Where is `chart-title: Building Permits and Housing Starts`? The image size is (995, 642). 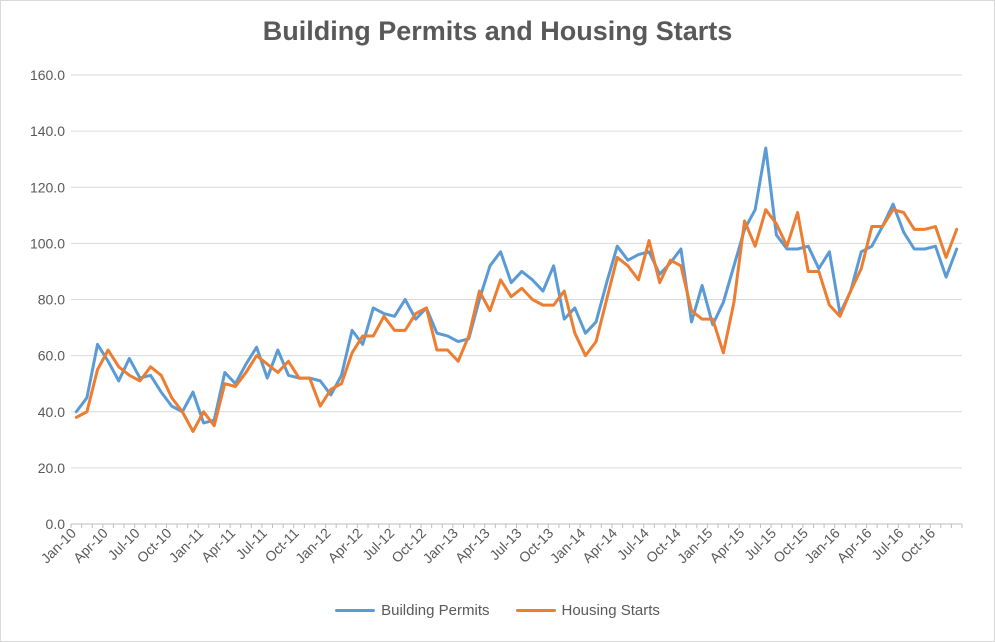 chart-title: Building Permits and Housing Starts is located at coordinates (497, 31).